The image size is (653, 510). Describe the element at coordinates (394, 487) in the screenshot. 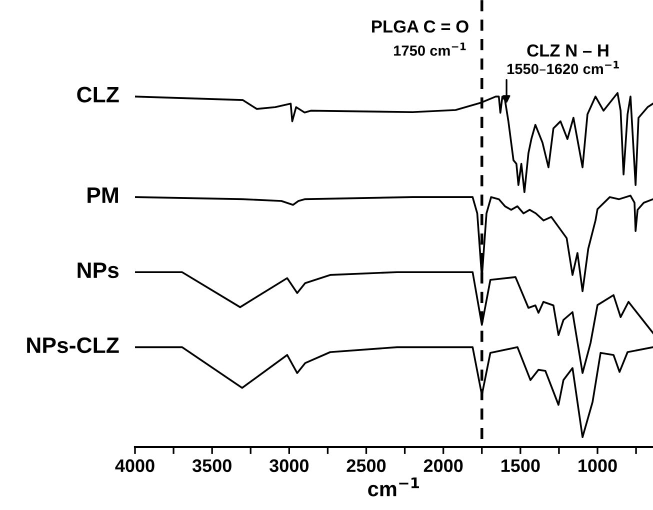

I see `x-axis-title: cm$^{−1}$` at that location.